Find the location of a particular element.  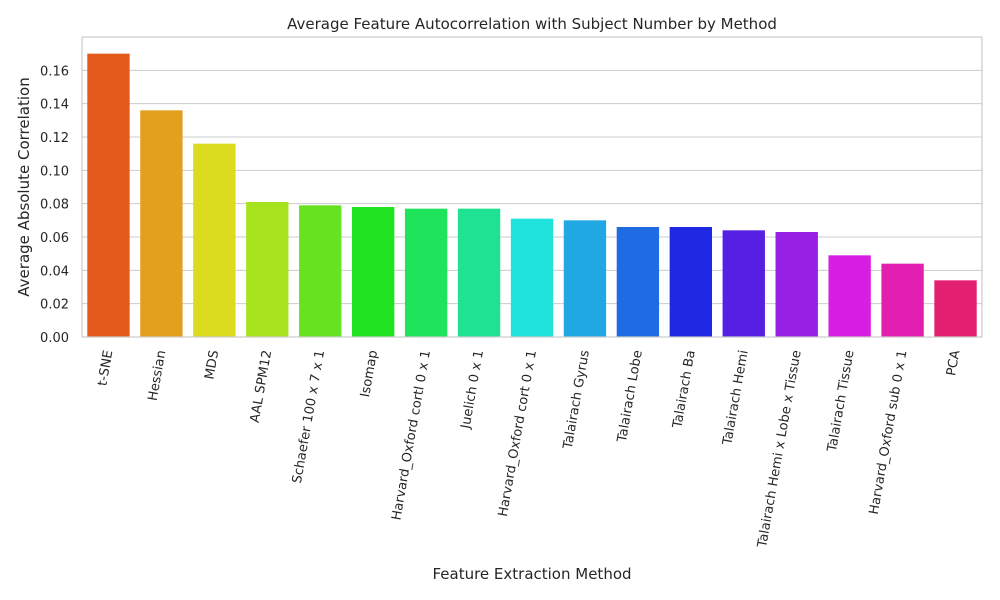

x-tick-label: Harvard_Oxford sub 0 x 1 is located at coordinates (889, 432).